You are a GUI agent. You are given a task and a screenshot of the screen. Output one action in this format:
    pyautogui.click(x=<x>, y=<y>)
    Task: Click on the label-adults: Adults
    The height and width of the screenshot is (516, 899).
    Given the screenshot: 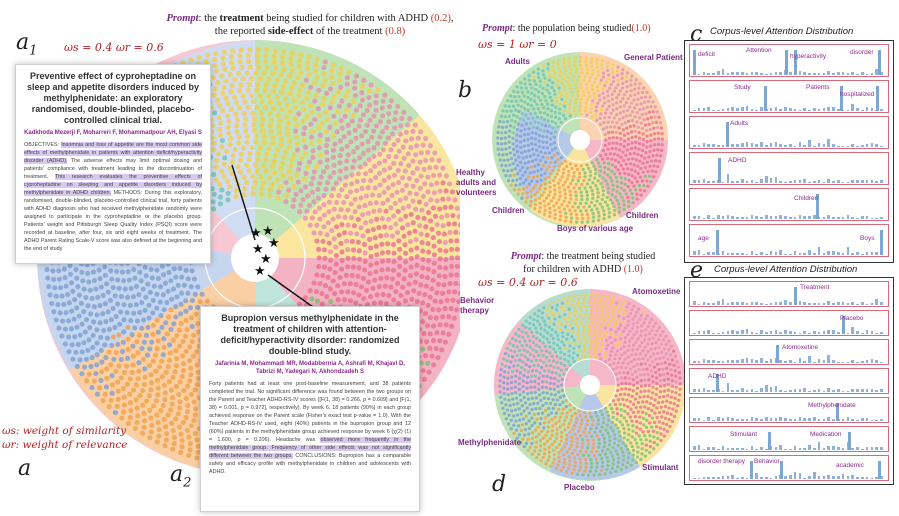 What is the action you would take?
    pyautogui.click(x=517, y=61)
    